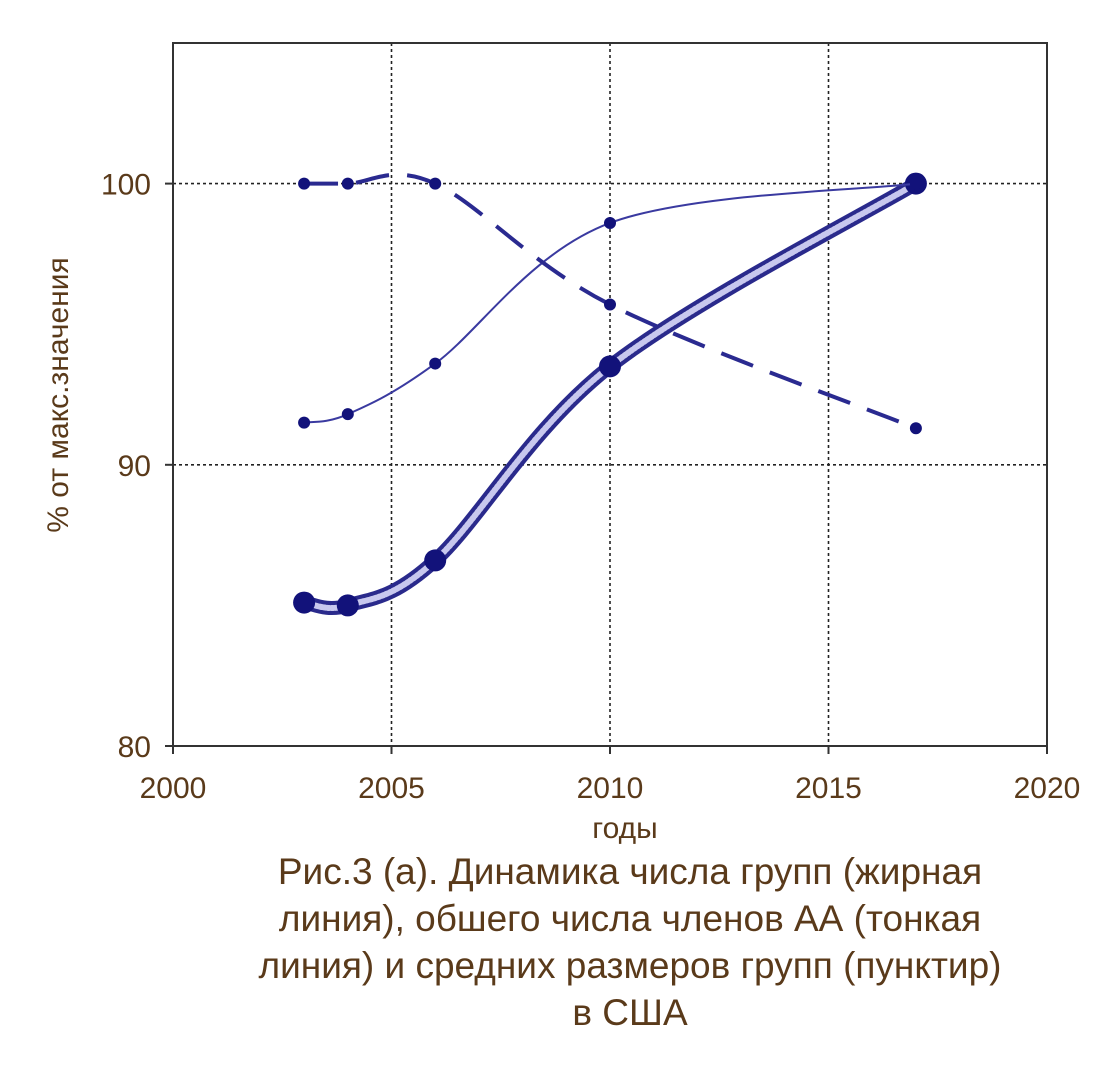  What do you see at coordinates (610, 366) in the screenshot?
I see `series-thick-point-2010` at bounding box center [610, 366].